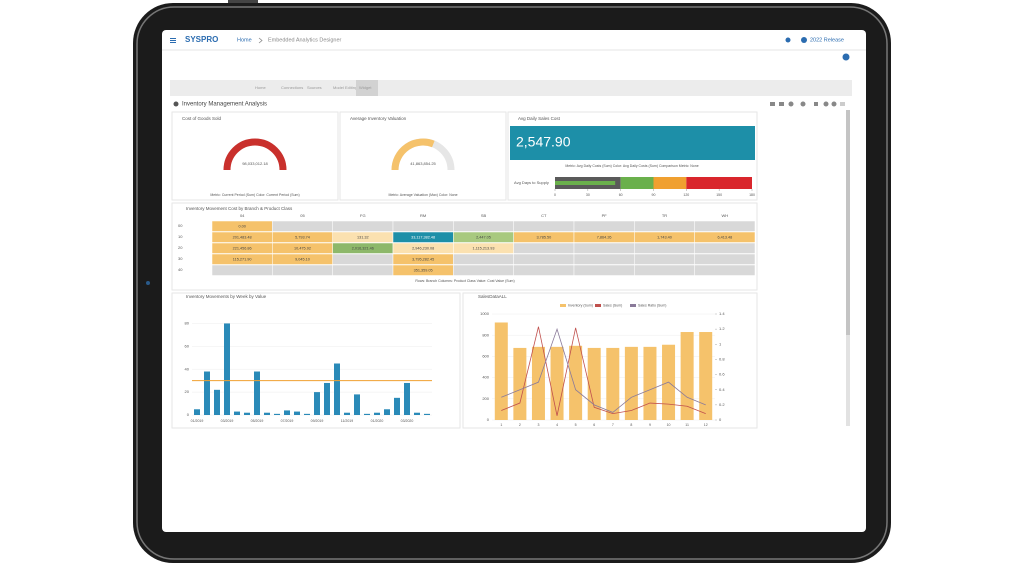  What do you see at coordinates (722, 358) in the screenshot?
I see `y2-tick-label: 0.8` at bounding box center [722, 358].